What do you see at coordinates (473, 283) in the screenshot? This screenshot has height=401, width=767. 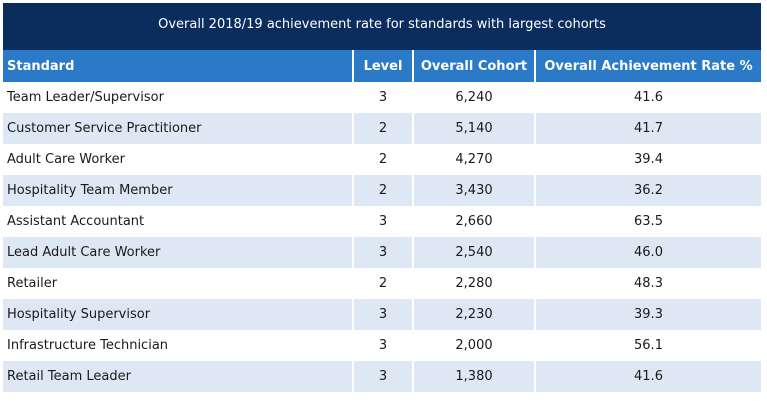 I see `cell-cohort: 2,280` at bounding box center [473, 283].